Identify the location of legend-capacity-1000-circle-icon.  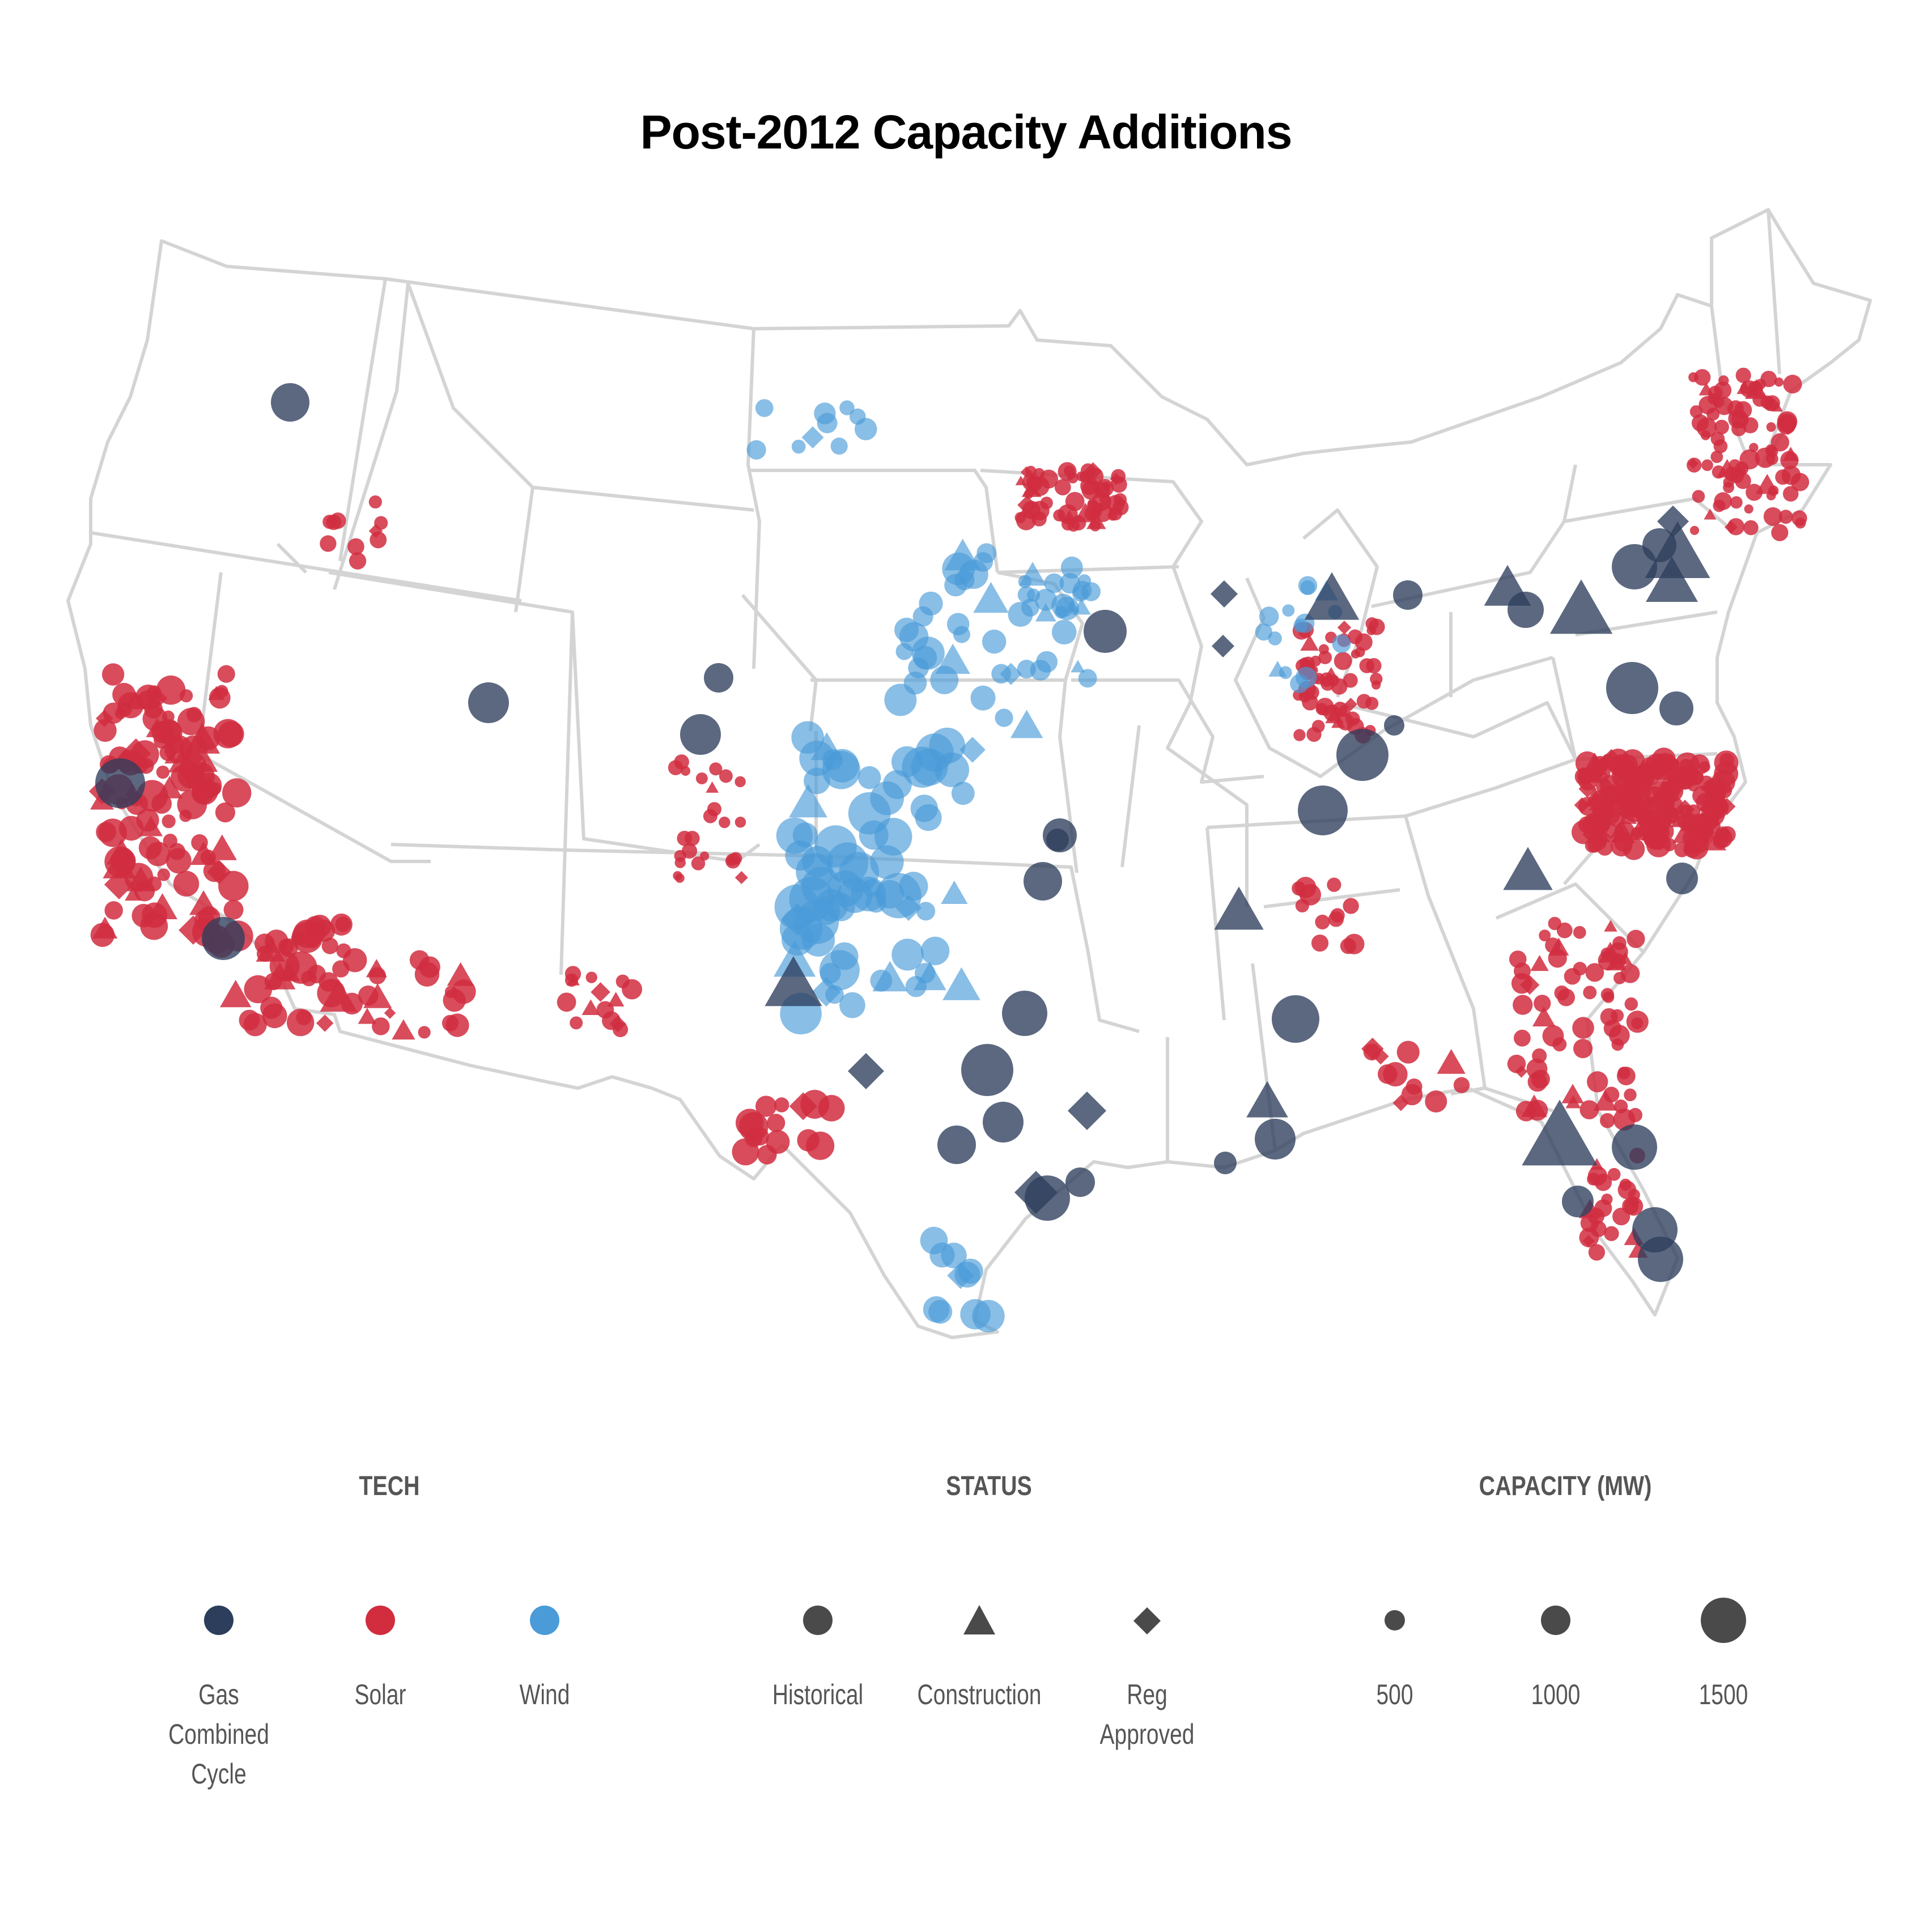
(1555, 1620).